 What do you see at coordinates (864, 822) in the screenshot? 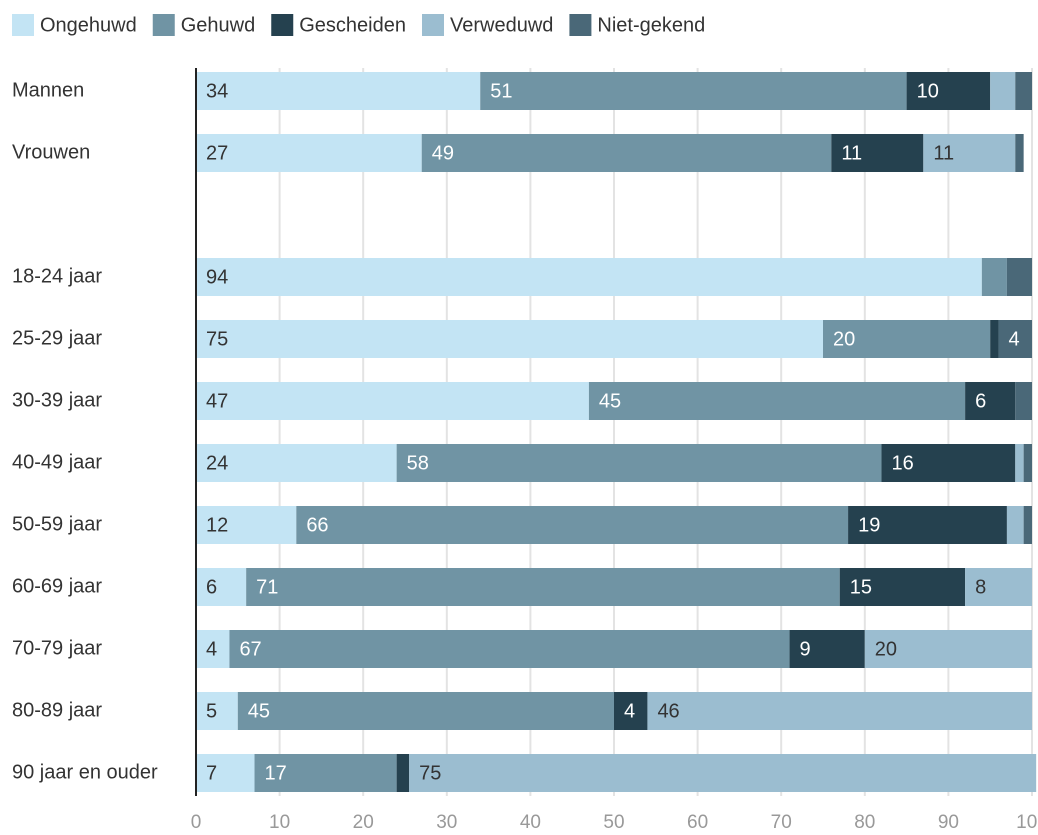
I see `x-tick-label: 80` at bounding box center [864, 822].